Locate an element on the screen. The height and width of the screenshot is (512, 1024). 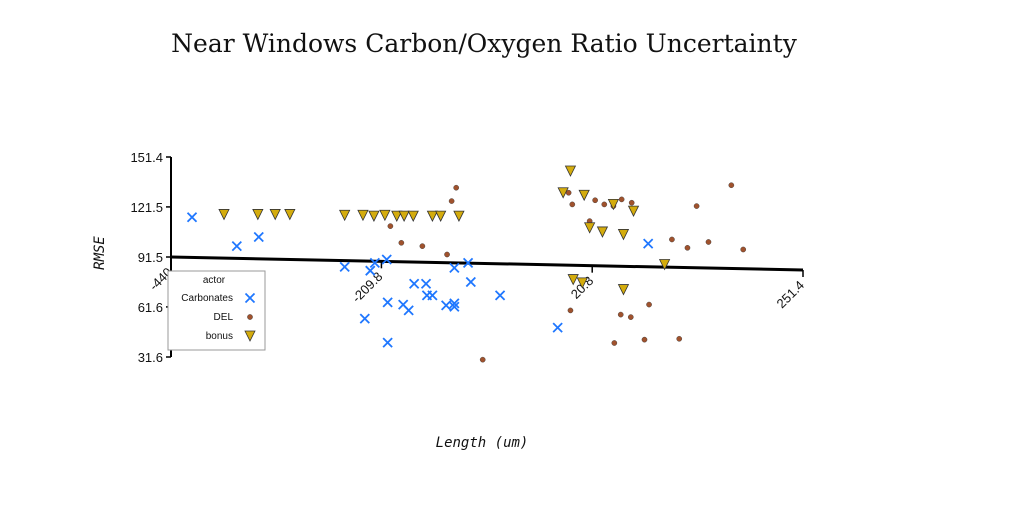
legend-title: actor is located at coordinates (214, 280).